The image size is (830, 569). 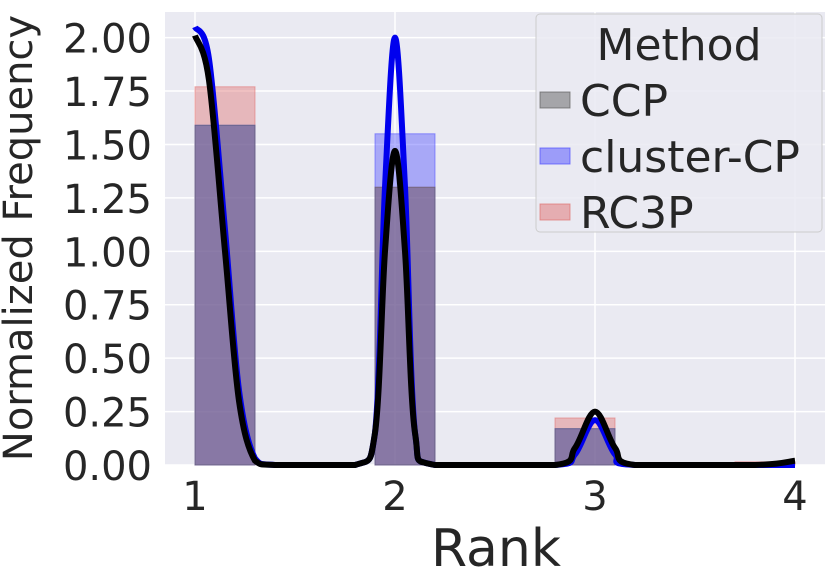 I want to click on y-tick-label: 2.00, so click(x=107, y=40).